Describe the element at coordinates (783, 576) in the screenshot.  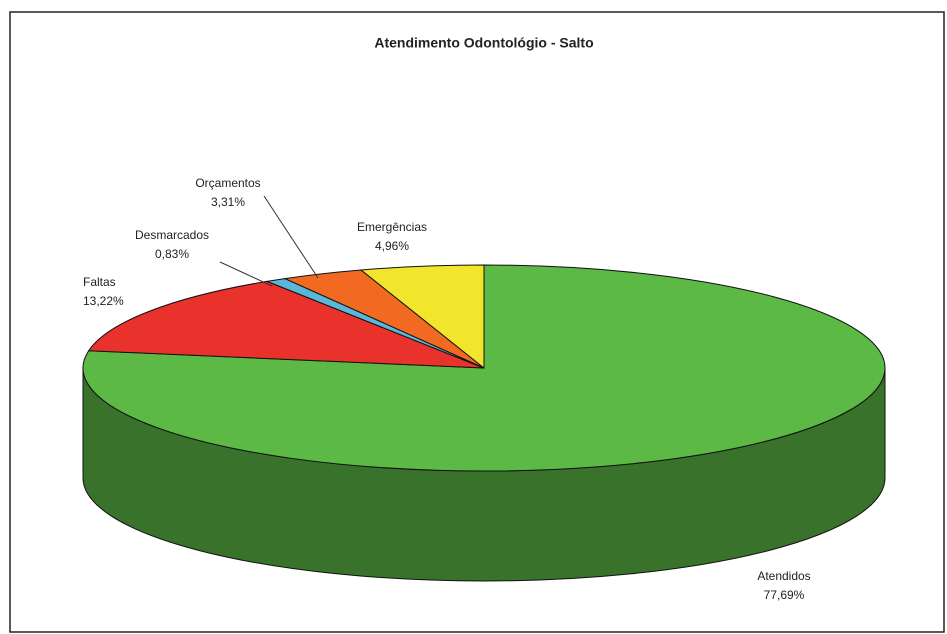
I see `slice-label: Atendidos` at that location.